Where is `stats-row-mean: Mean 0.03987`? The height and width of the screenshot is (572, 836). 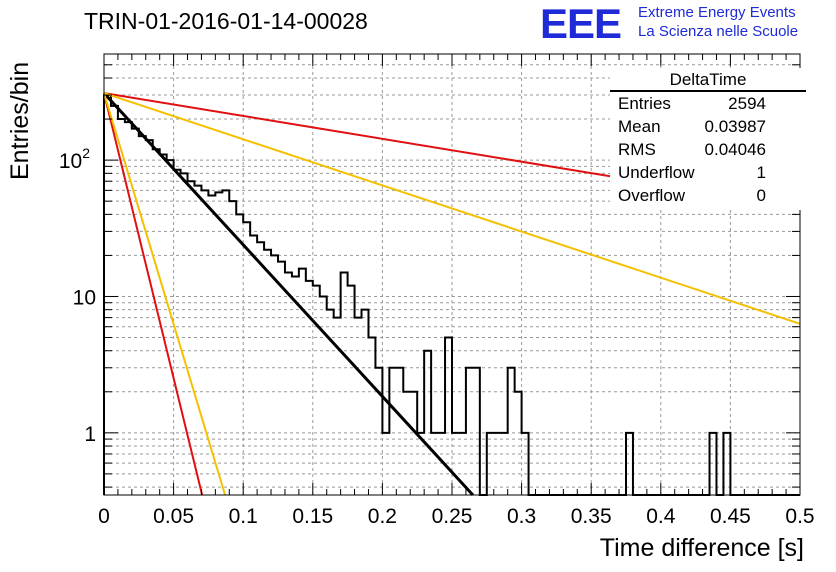 stats-row-mean: Mean 0.03987 is located at coordinates (708, 126).